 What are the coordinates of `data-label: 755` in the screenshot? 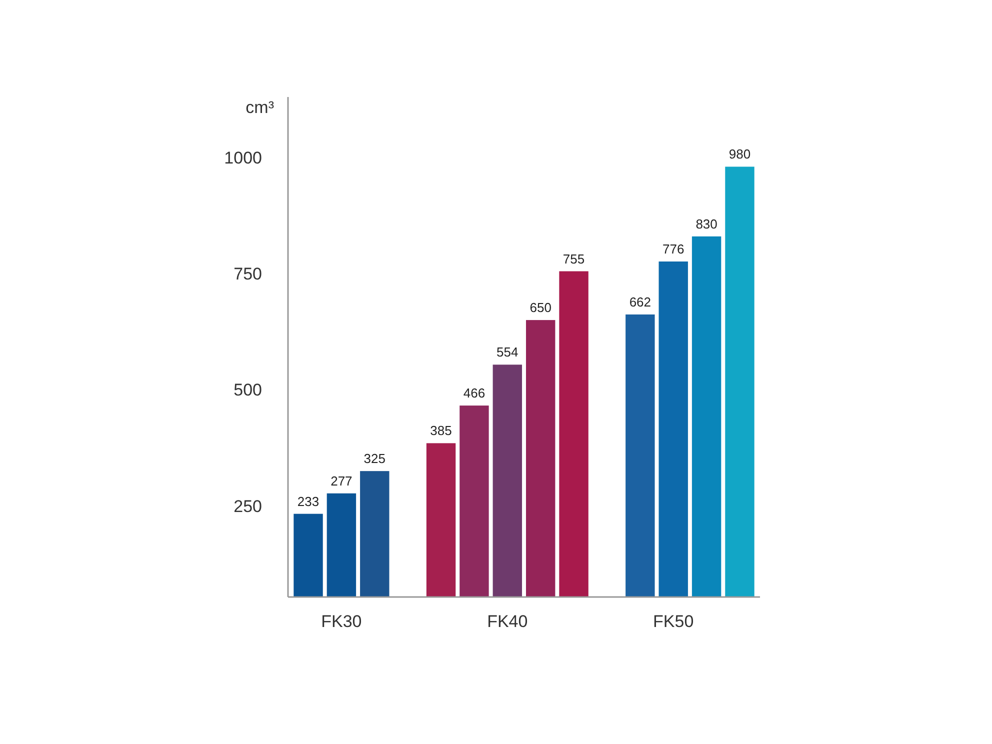 It's located at (573, 258).